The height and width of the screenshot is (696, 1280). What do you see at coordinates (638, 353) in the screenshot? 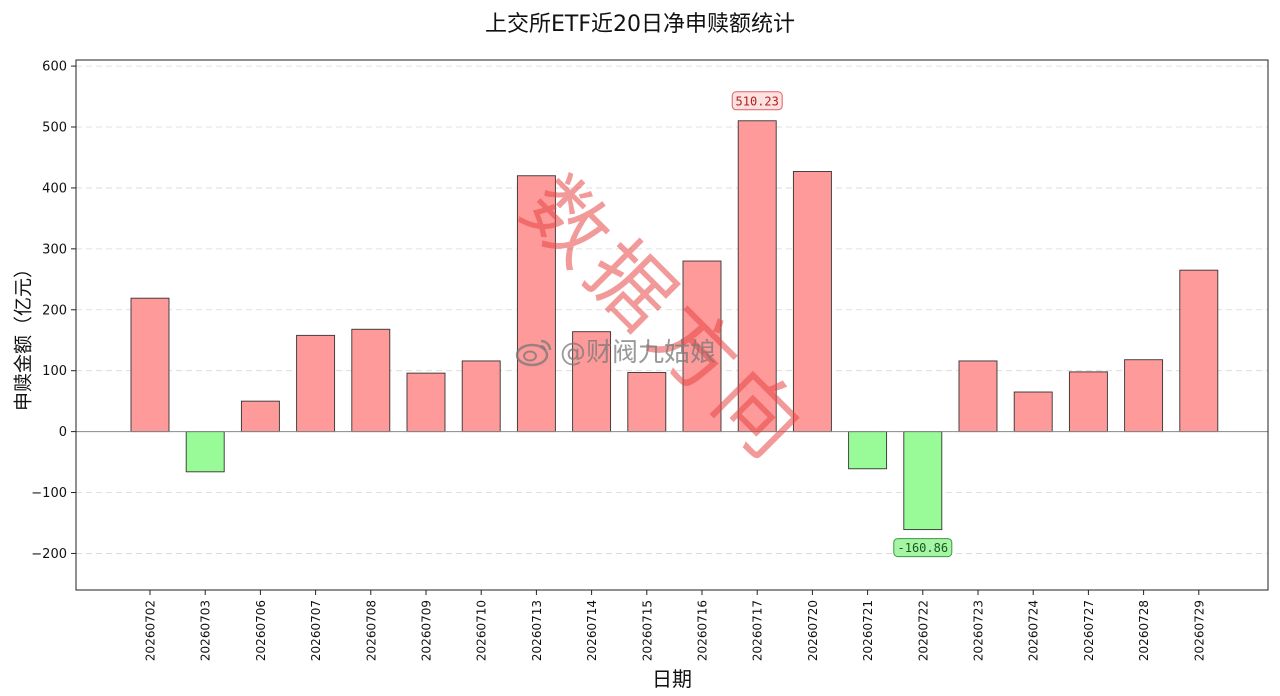
I see `weibo-handle: @财阀九姑娘` at bounding box center [638, 353].